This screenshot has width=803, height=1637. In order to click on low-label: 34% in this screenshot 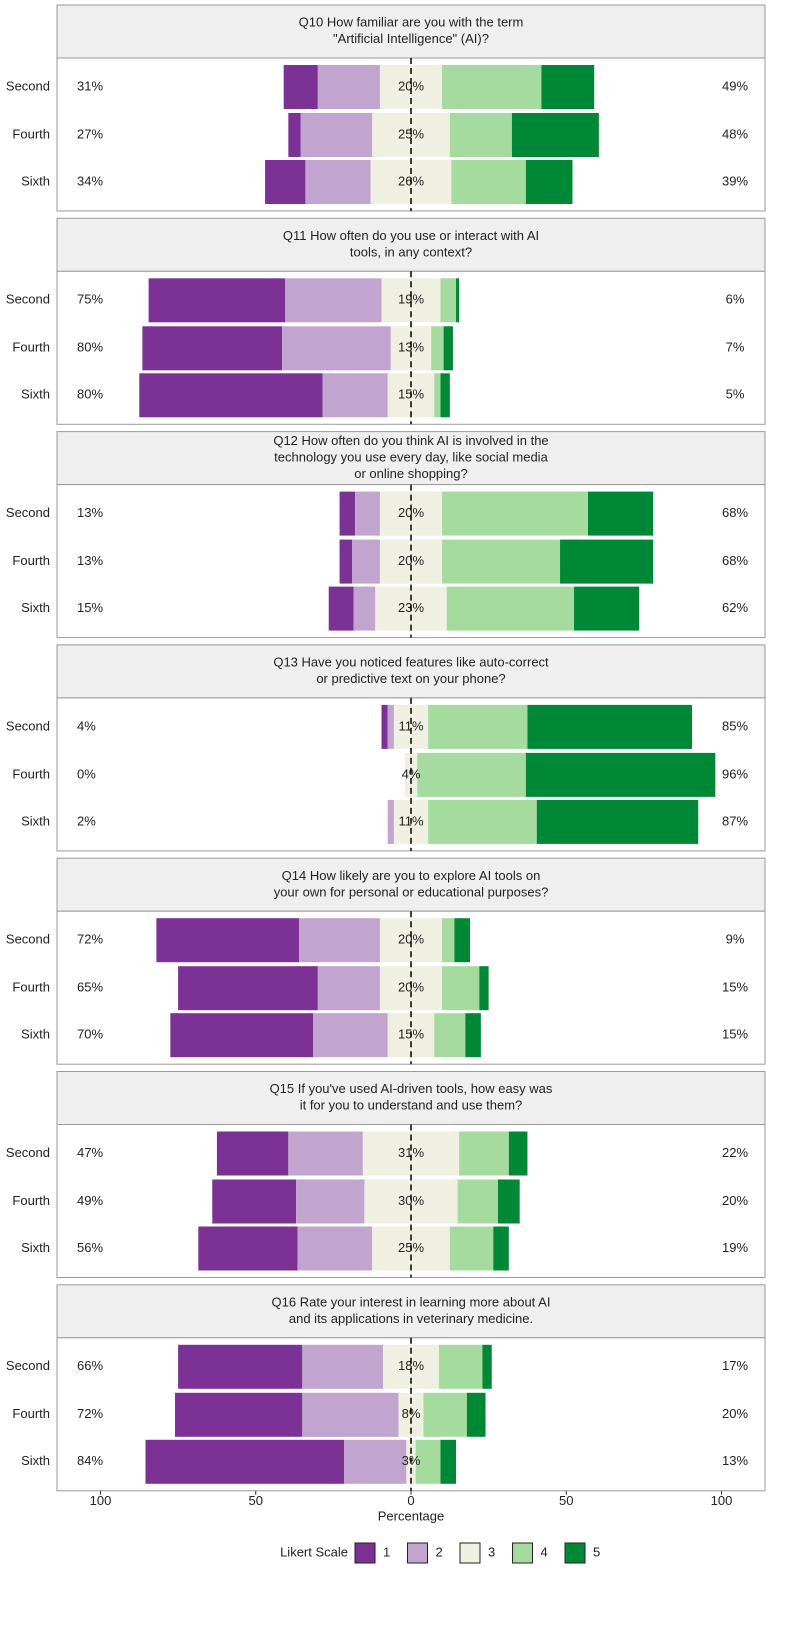, I will do `click(90, 180)`.